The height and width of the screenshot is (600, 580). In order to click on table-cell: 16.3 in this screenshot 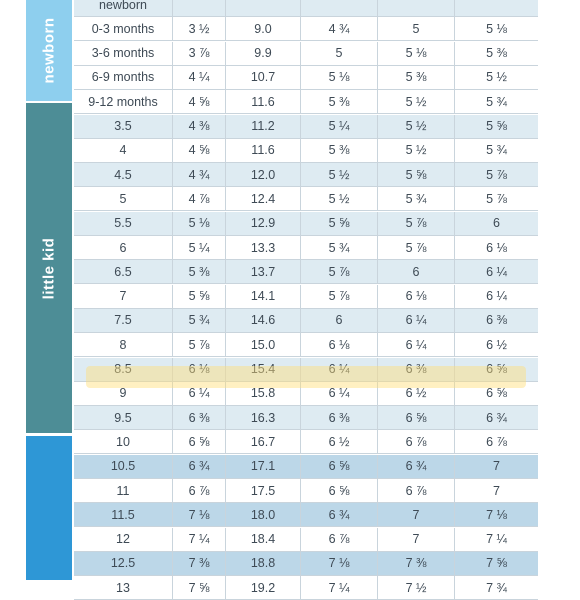, I will do `click(263, 418)`.